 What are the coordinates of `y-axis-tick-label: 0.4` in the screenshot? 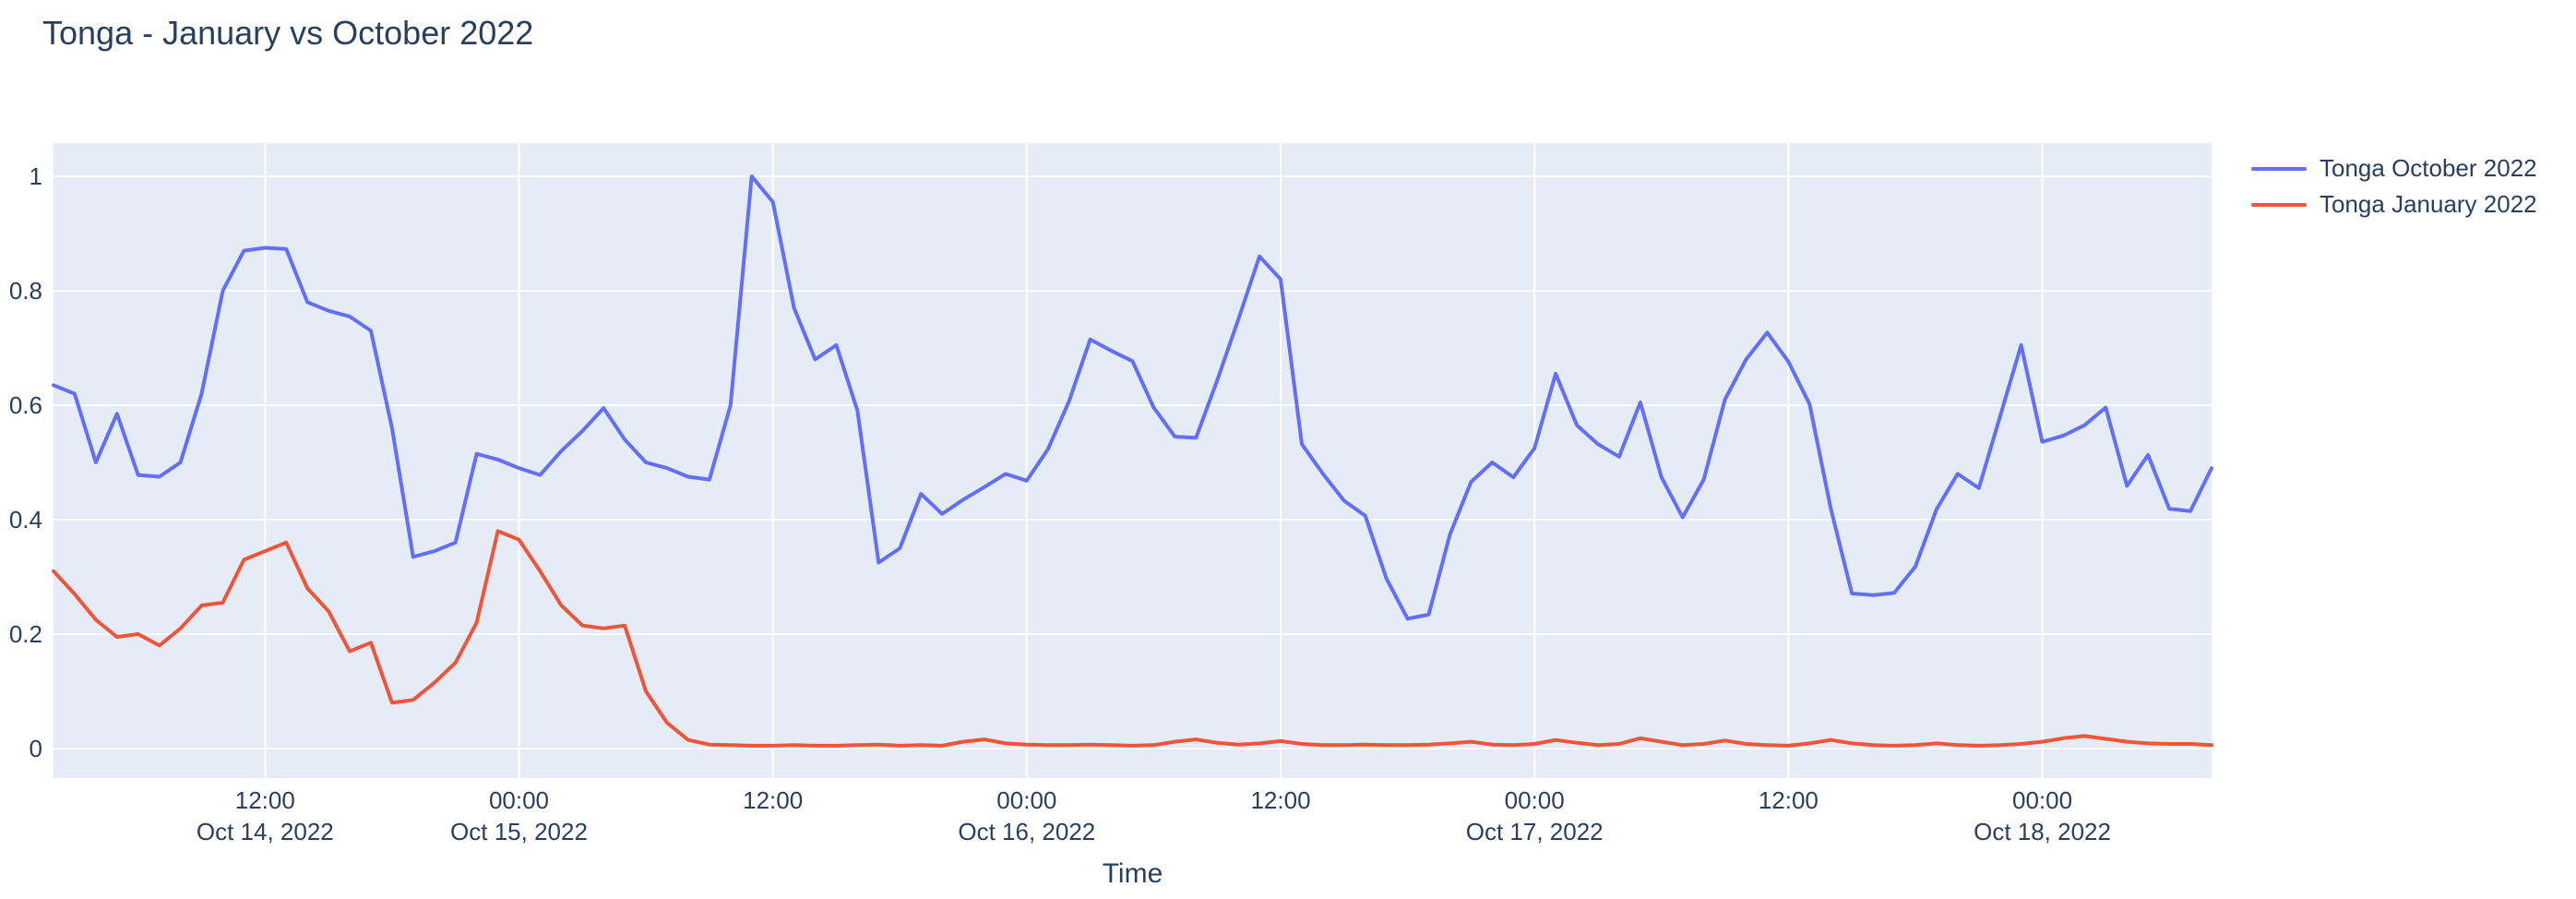 It's located at (25, 520).